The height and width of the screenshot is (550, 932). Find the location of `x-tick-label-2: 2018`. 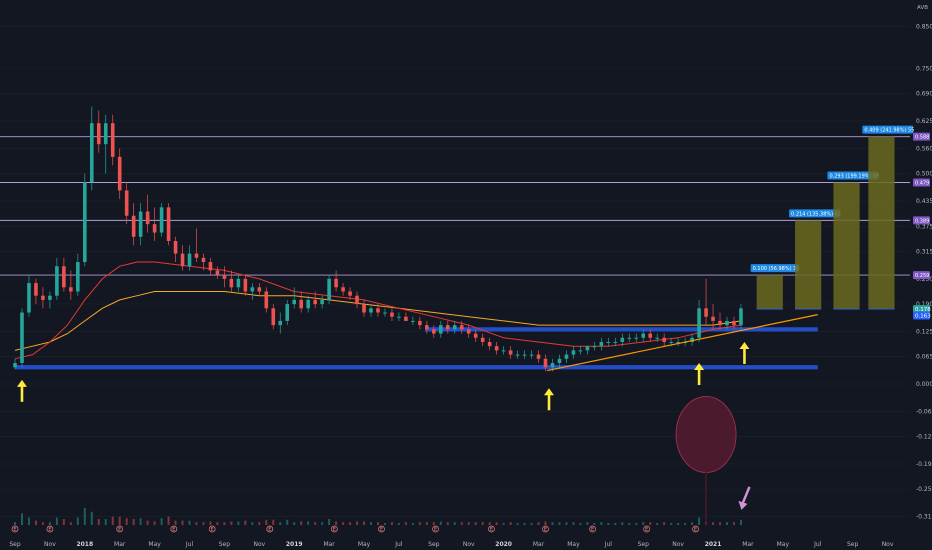

x-tick-label-2: 2018 is located at coordinates (84, 544).